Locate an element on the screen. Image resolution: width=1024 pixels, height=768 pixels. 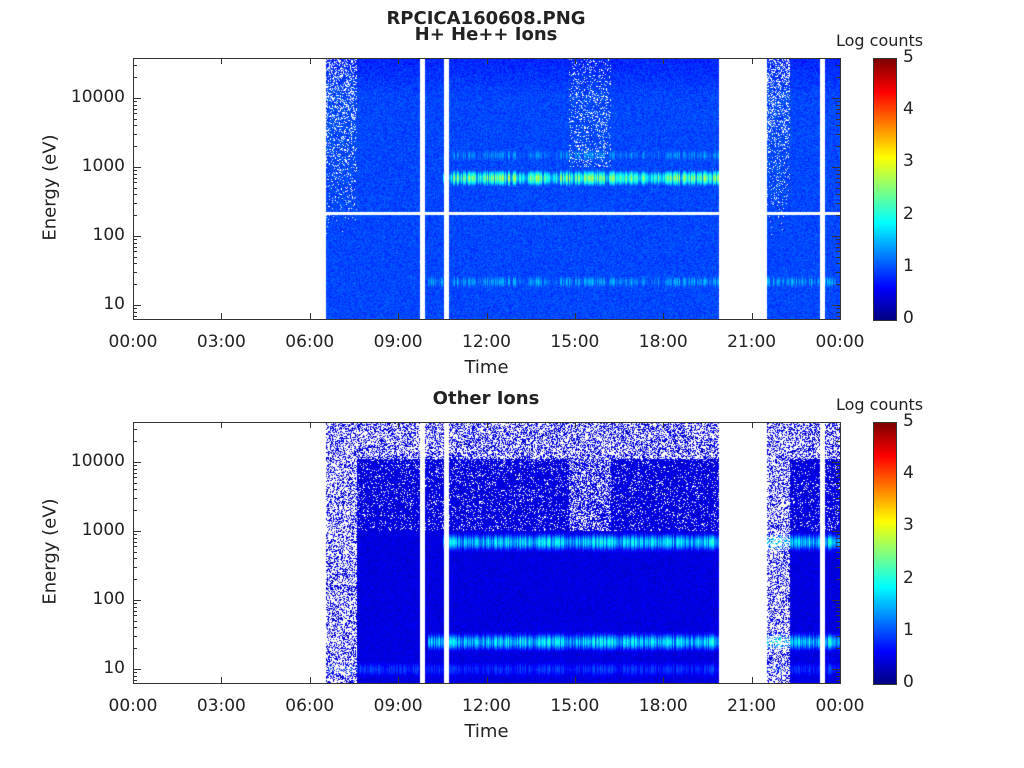
x-tick-label: 09:00 is located at coordinates (398, 706).